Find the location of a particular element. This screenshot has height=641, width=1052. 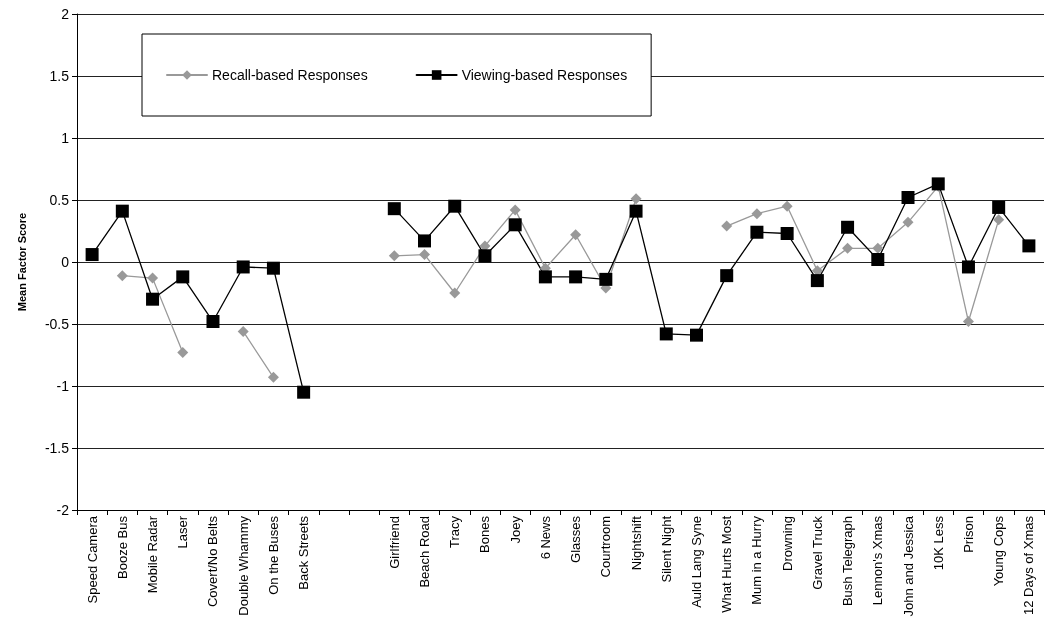

x-tick-label: Courtroom is located at coordinates (606, 547).